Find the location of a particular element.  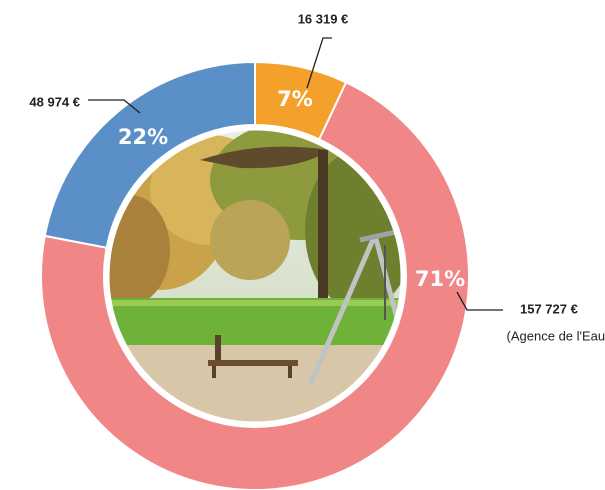

value-label: 71% is located at coordinates (440, 279).